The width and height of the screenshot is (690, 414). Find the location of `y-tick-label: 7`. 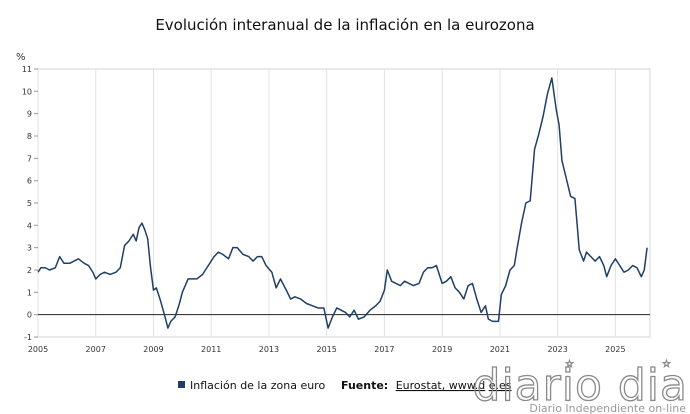

y-tick-label: 7 is located at coordinates (29, 158).